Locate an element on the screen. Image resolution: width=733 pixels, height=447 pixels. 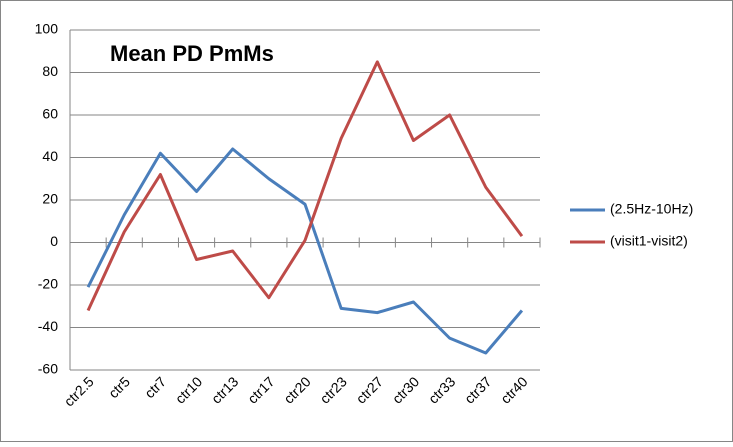
legend-label: (visit1-visit2) is located at coordinates (649, 241).